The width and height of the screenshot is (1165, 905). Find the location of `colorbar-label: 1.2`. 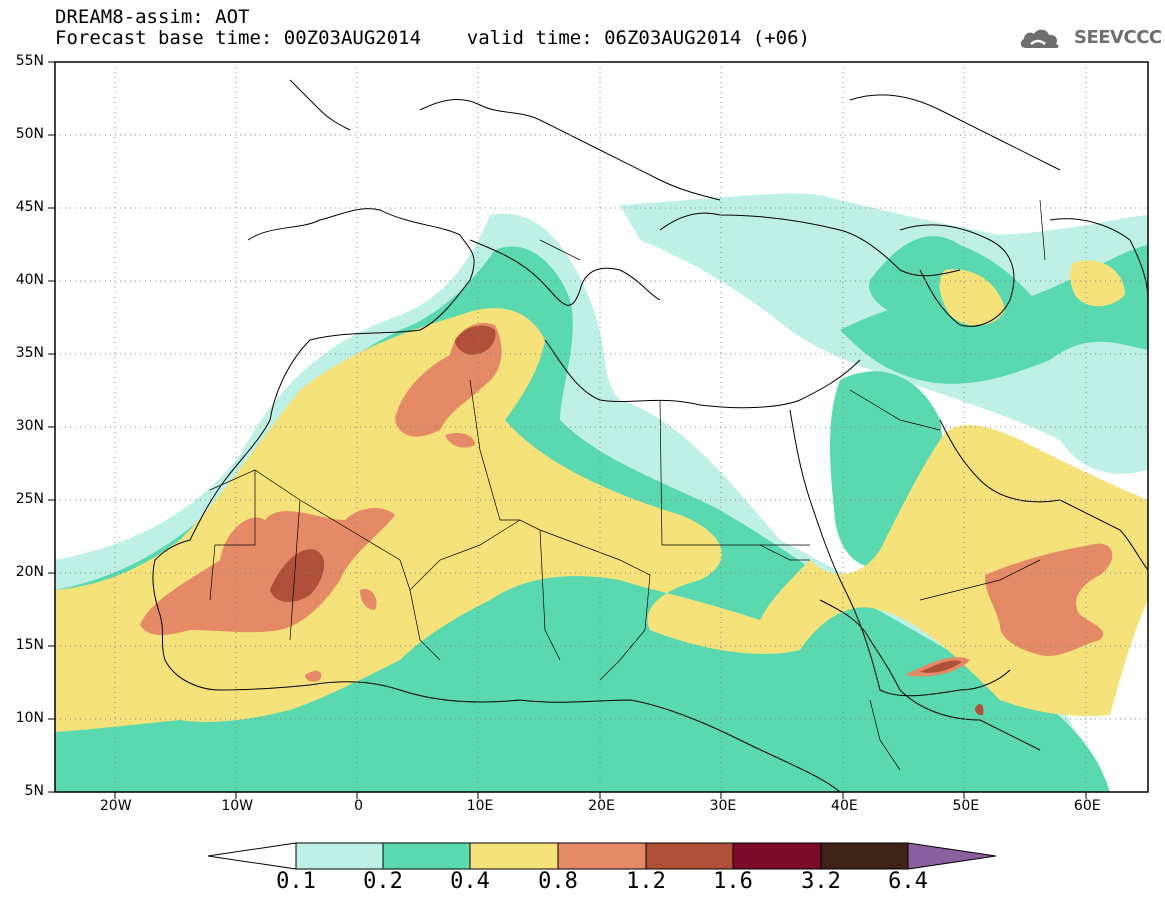

colorbar-label: 1.2 is located at coordinates (646, 881).